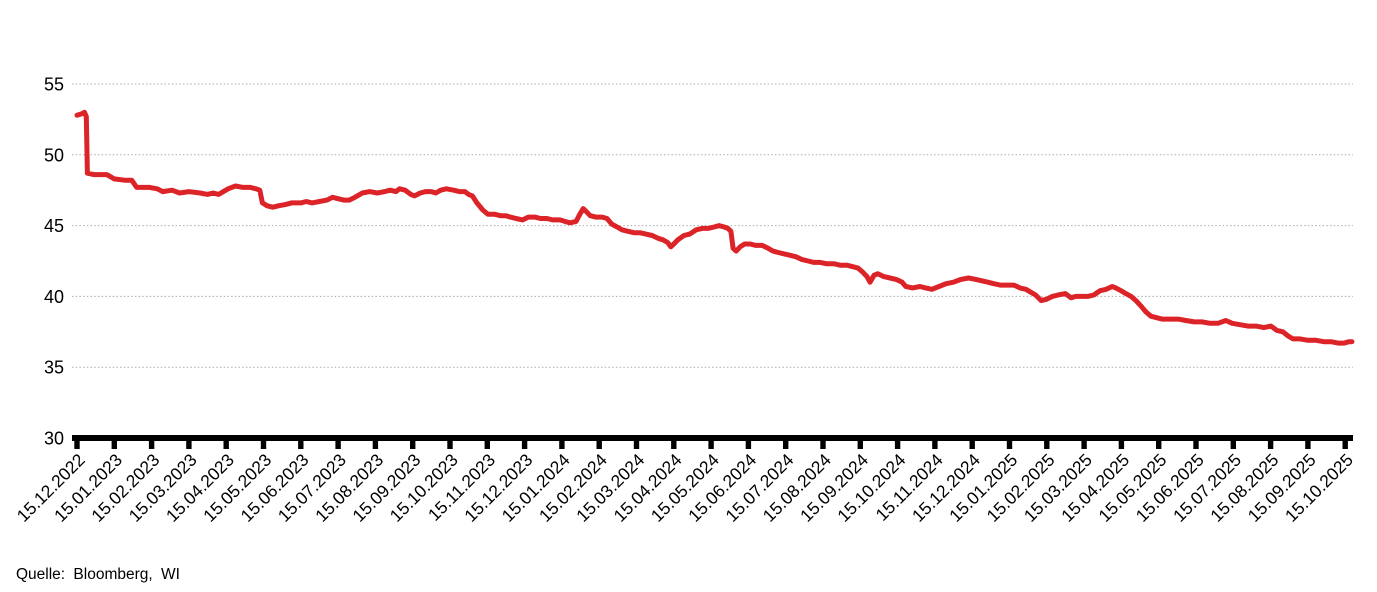 The height and width of the screenshot is (592, 1377). Describe the element at coordinates (54, 439) in the screenshot. I see `y-tick-label: 30` at that location.